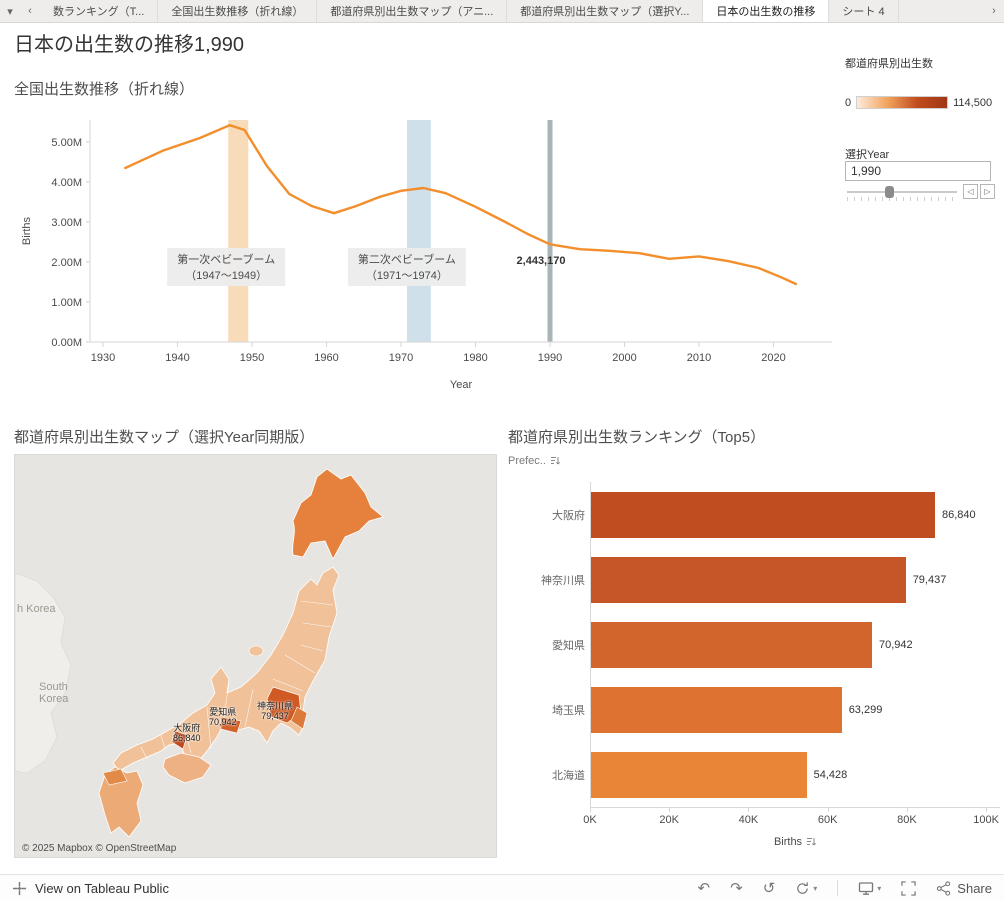  I want to click on prefecture-sort-label: Prefec.., so click(527, 461).